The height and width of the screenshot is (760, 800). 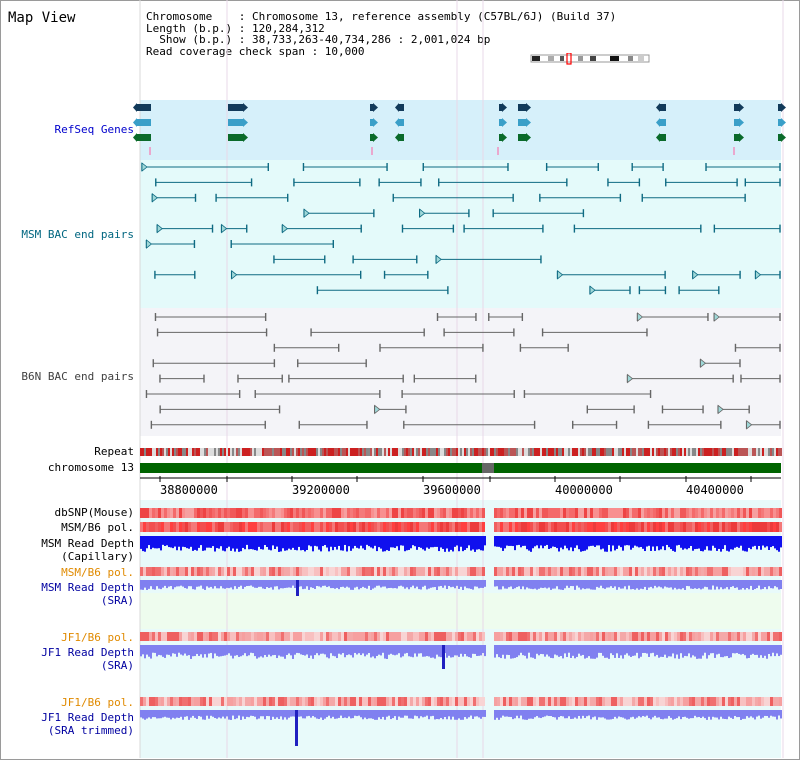 I want to click on track-label-jf1-pol-2: JF1/B6 pol., so click(x=97, y=702).